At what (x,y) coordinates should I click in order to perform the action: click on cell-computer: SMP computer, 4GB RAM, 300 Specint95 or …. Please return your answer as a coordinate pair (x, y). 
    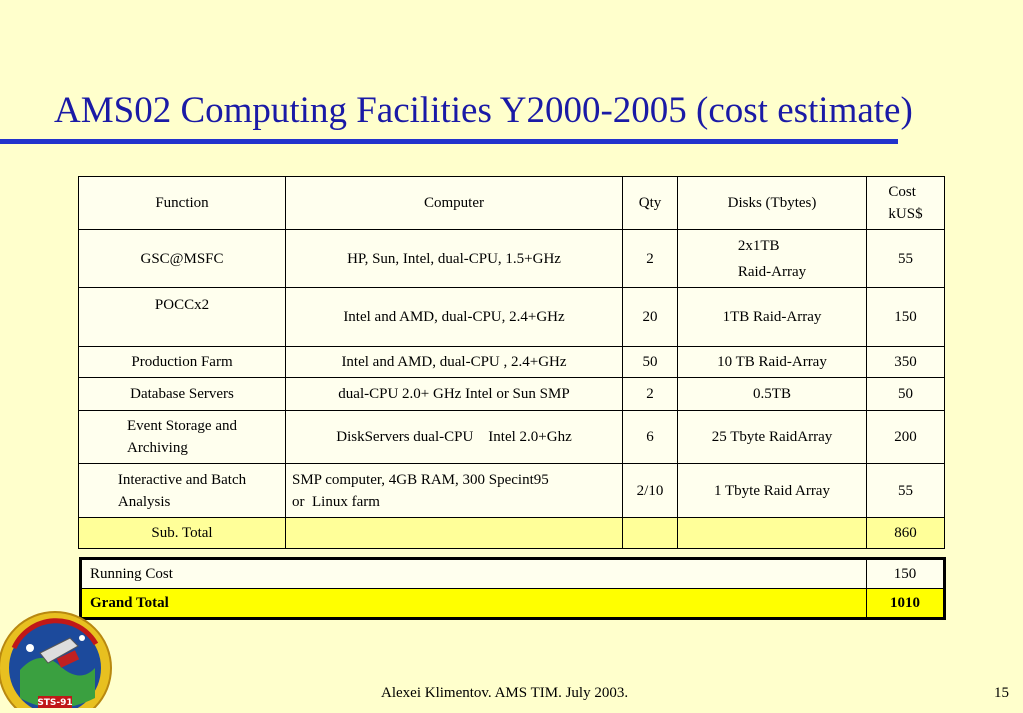
    Looking at the image, I should click on (454, 490).